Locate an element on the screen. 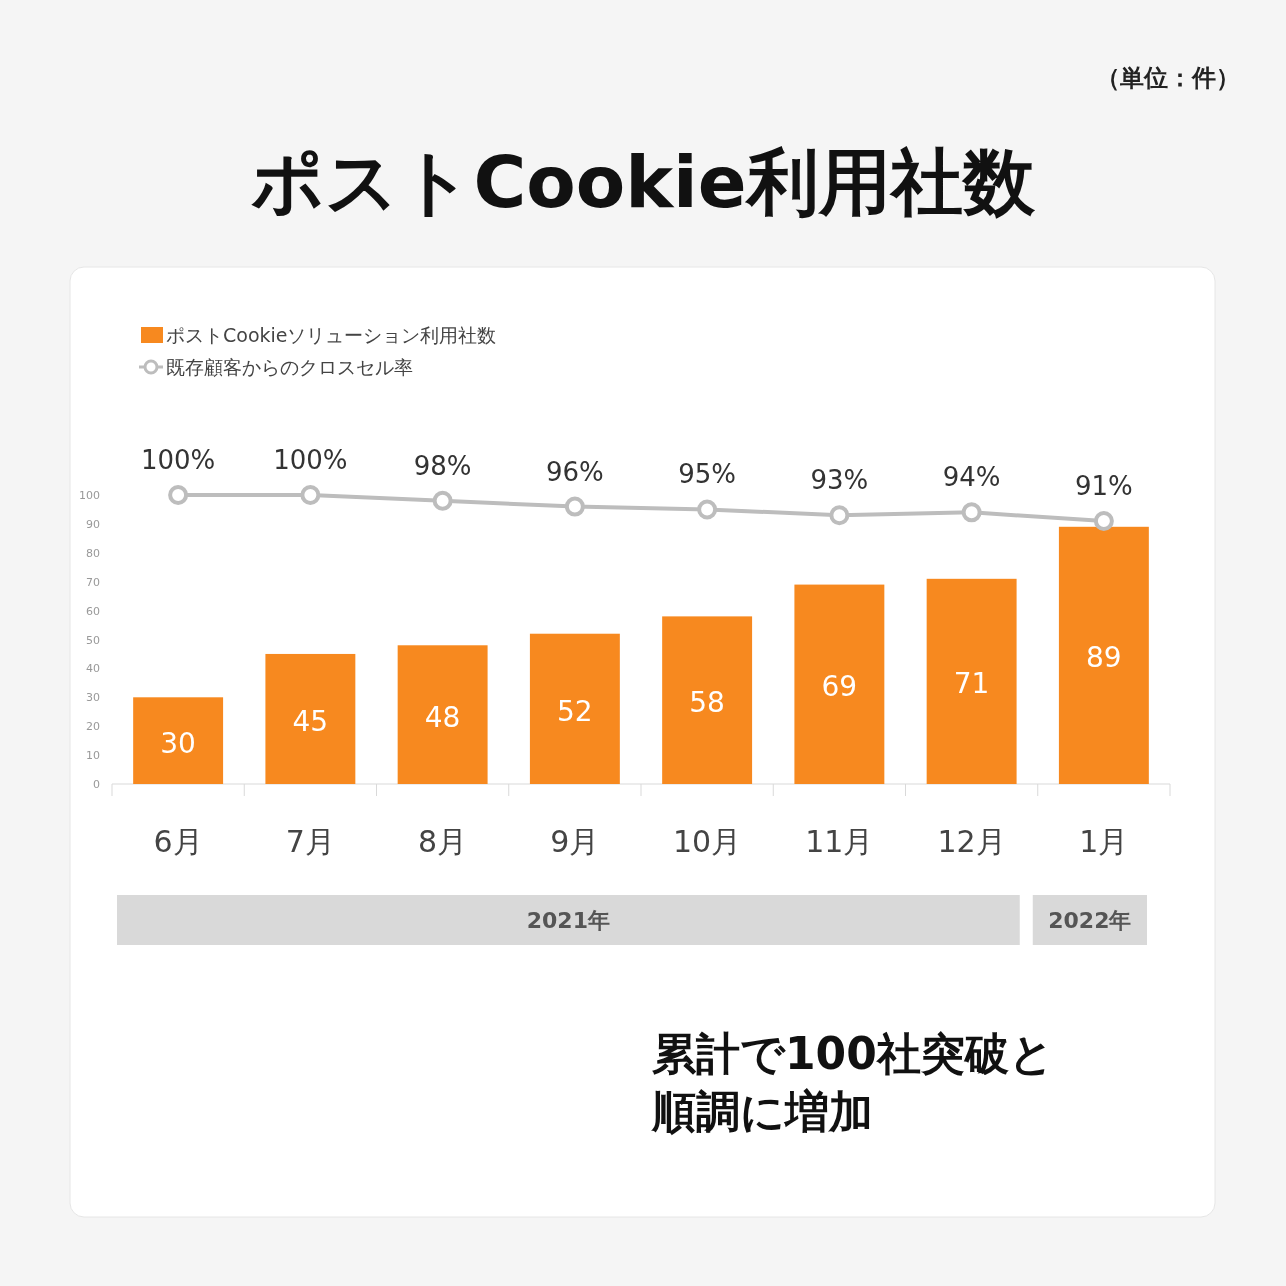 The image size is (1286, 1286). x-tick-label: 7月 is located at coordinates (310, 841).